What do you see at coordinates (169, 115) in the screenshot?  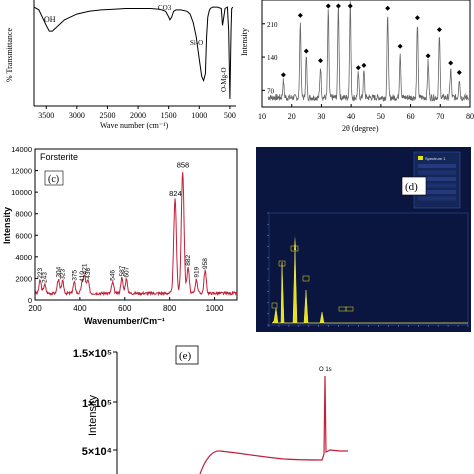 I see `panel-a-x-tick-label: 1500` at bounding box center [169, 115].